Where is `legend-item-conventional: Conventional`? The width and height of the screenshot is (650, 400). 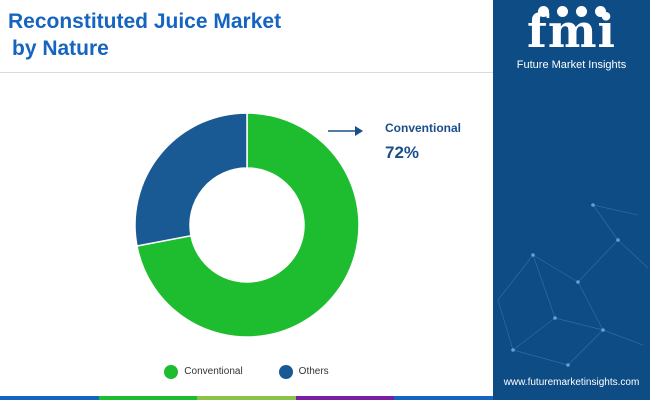
legend-item-conventional: Conventional is located at coordinates (203, 372).